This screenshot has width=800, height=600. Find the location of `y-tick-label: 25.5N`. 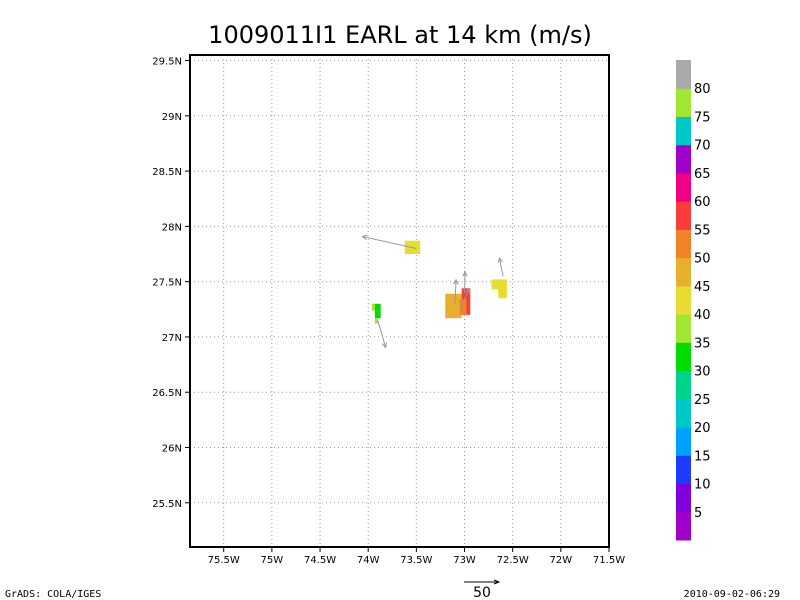

y-tick-label: 25.5N is located at coordinates (167, 504).